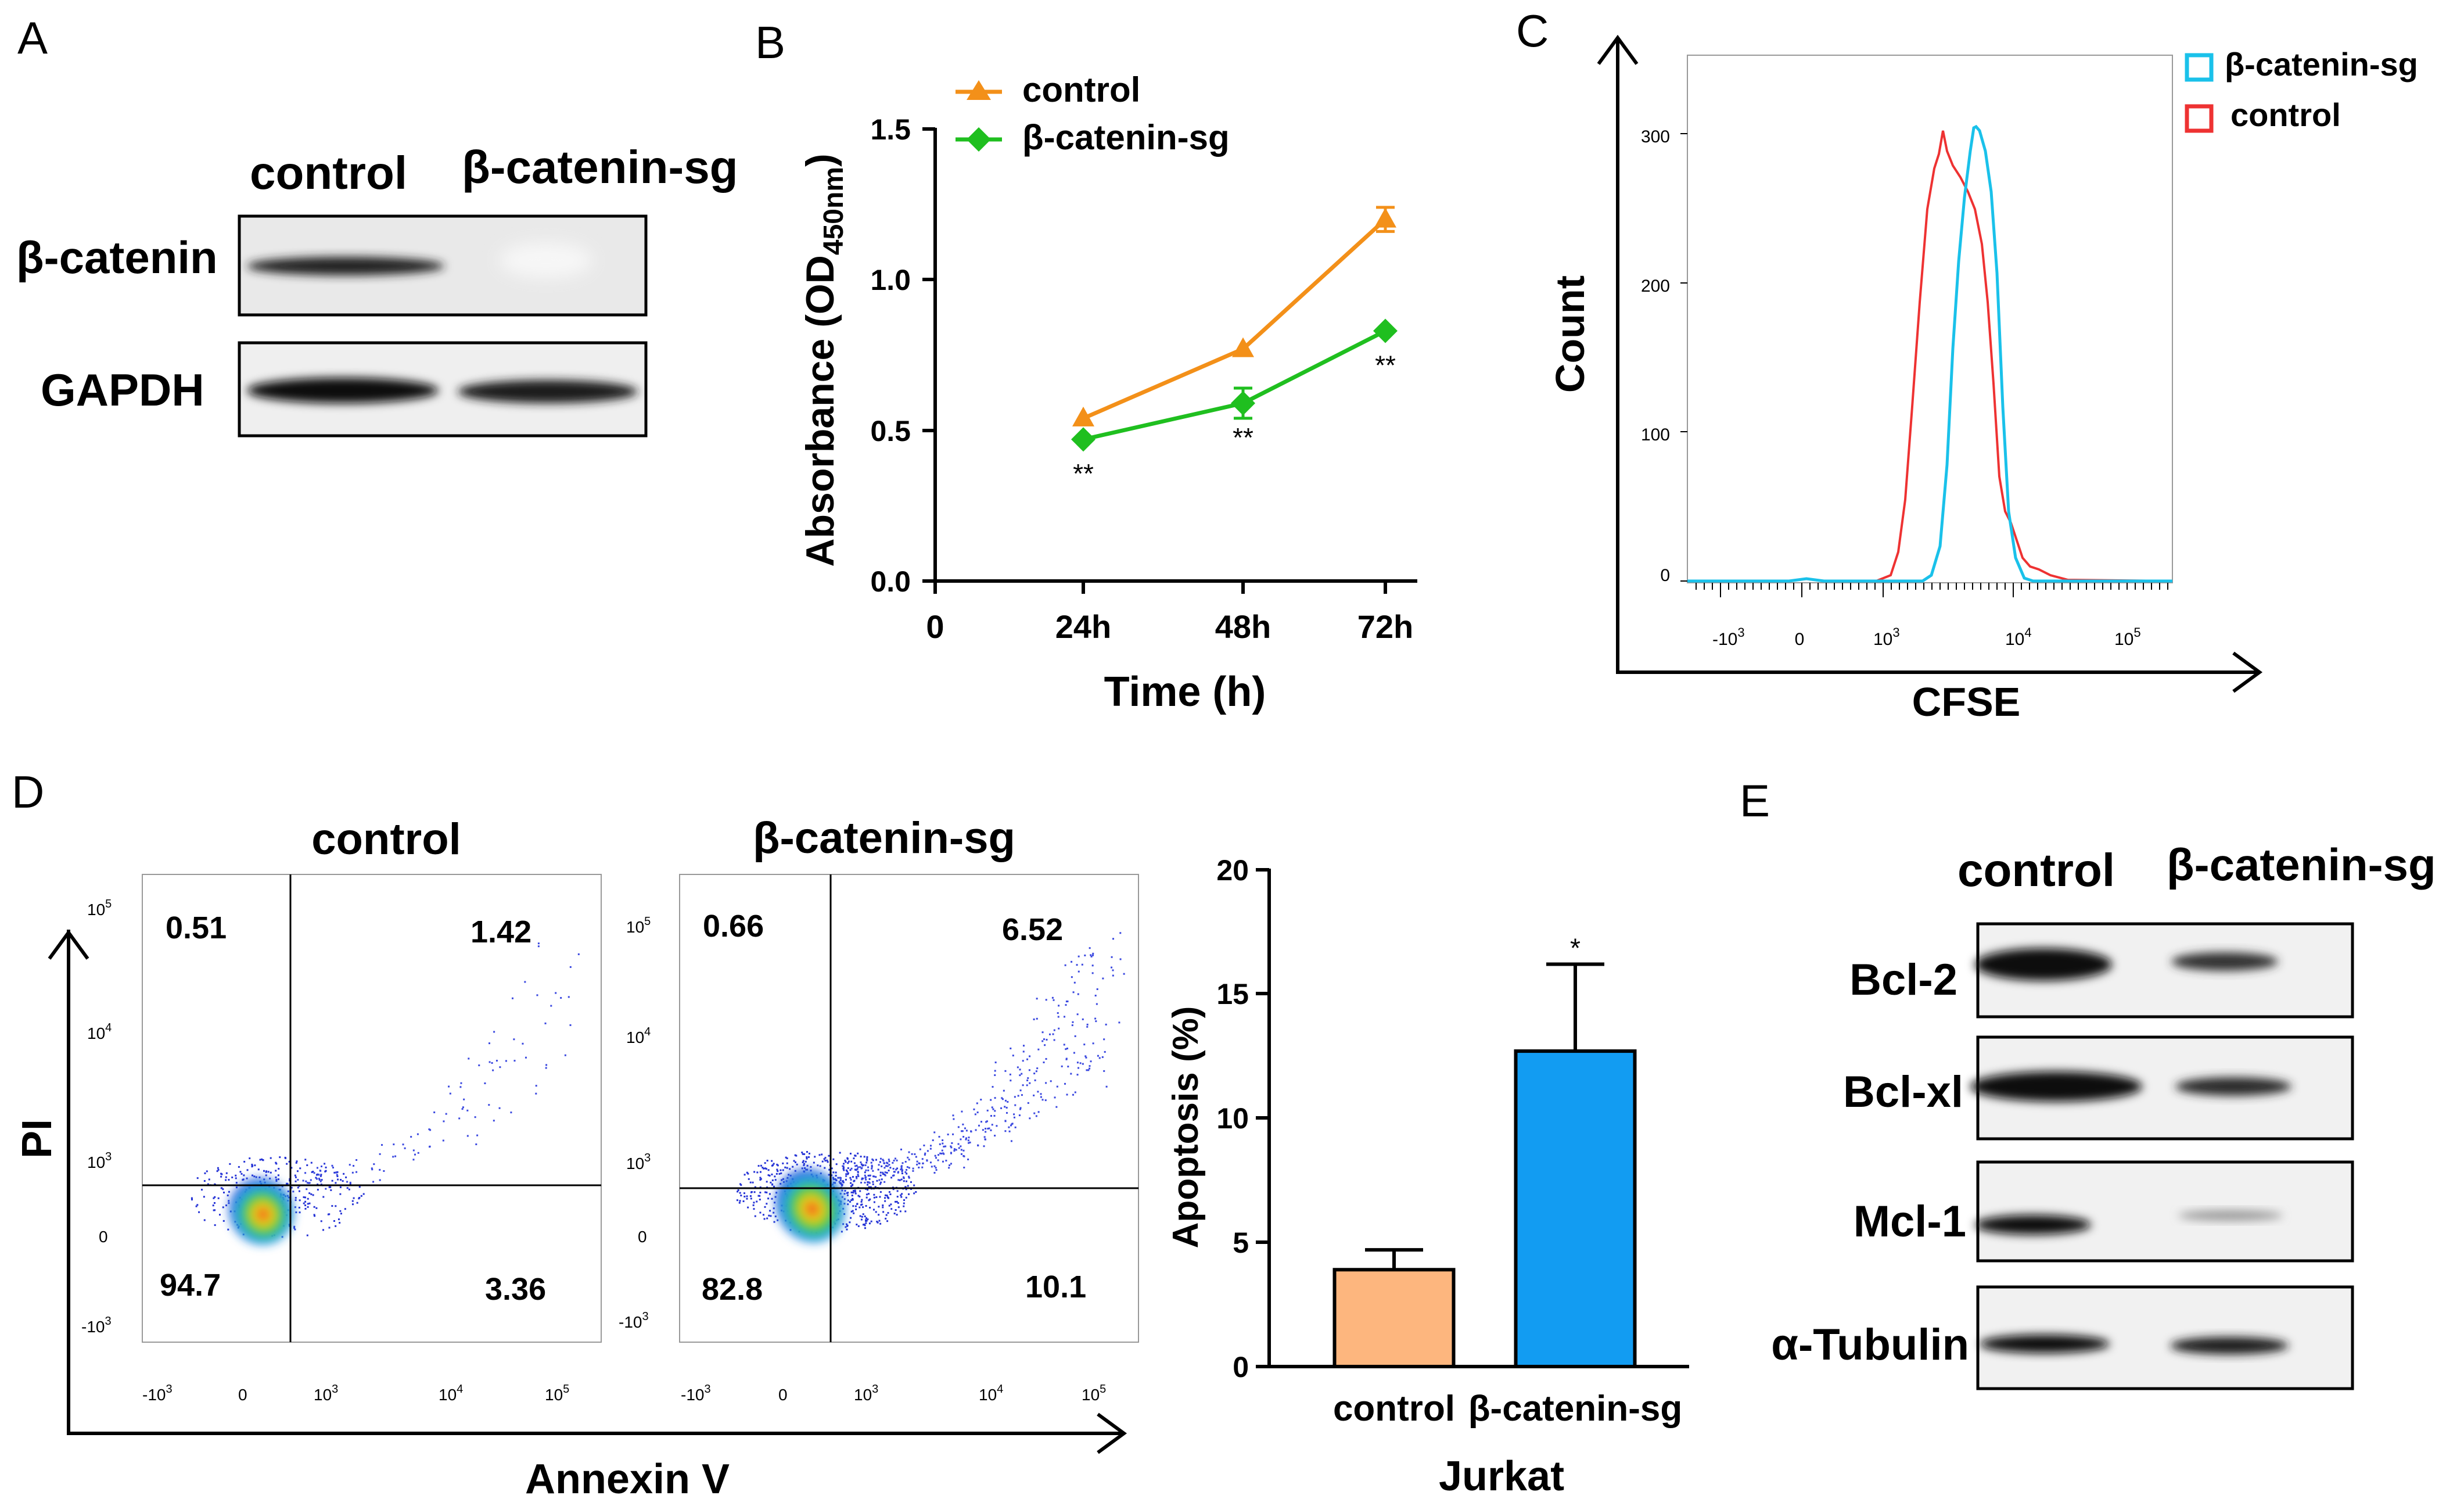 This screenshot has width=2464, height=1506. Describe the element at coordinates (1655, 136) in the screenshot. I see `cfse-ytick-300: 300` at that location.